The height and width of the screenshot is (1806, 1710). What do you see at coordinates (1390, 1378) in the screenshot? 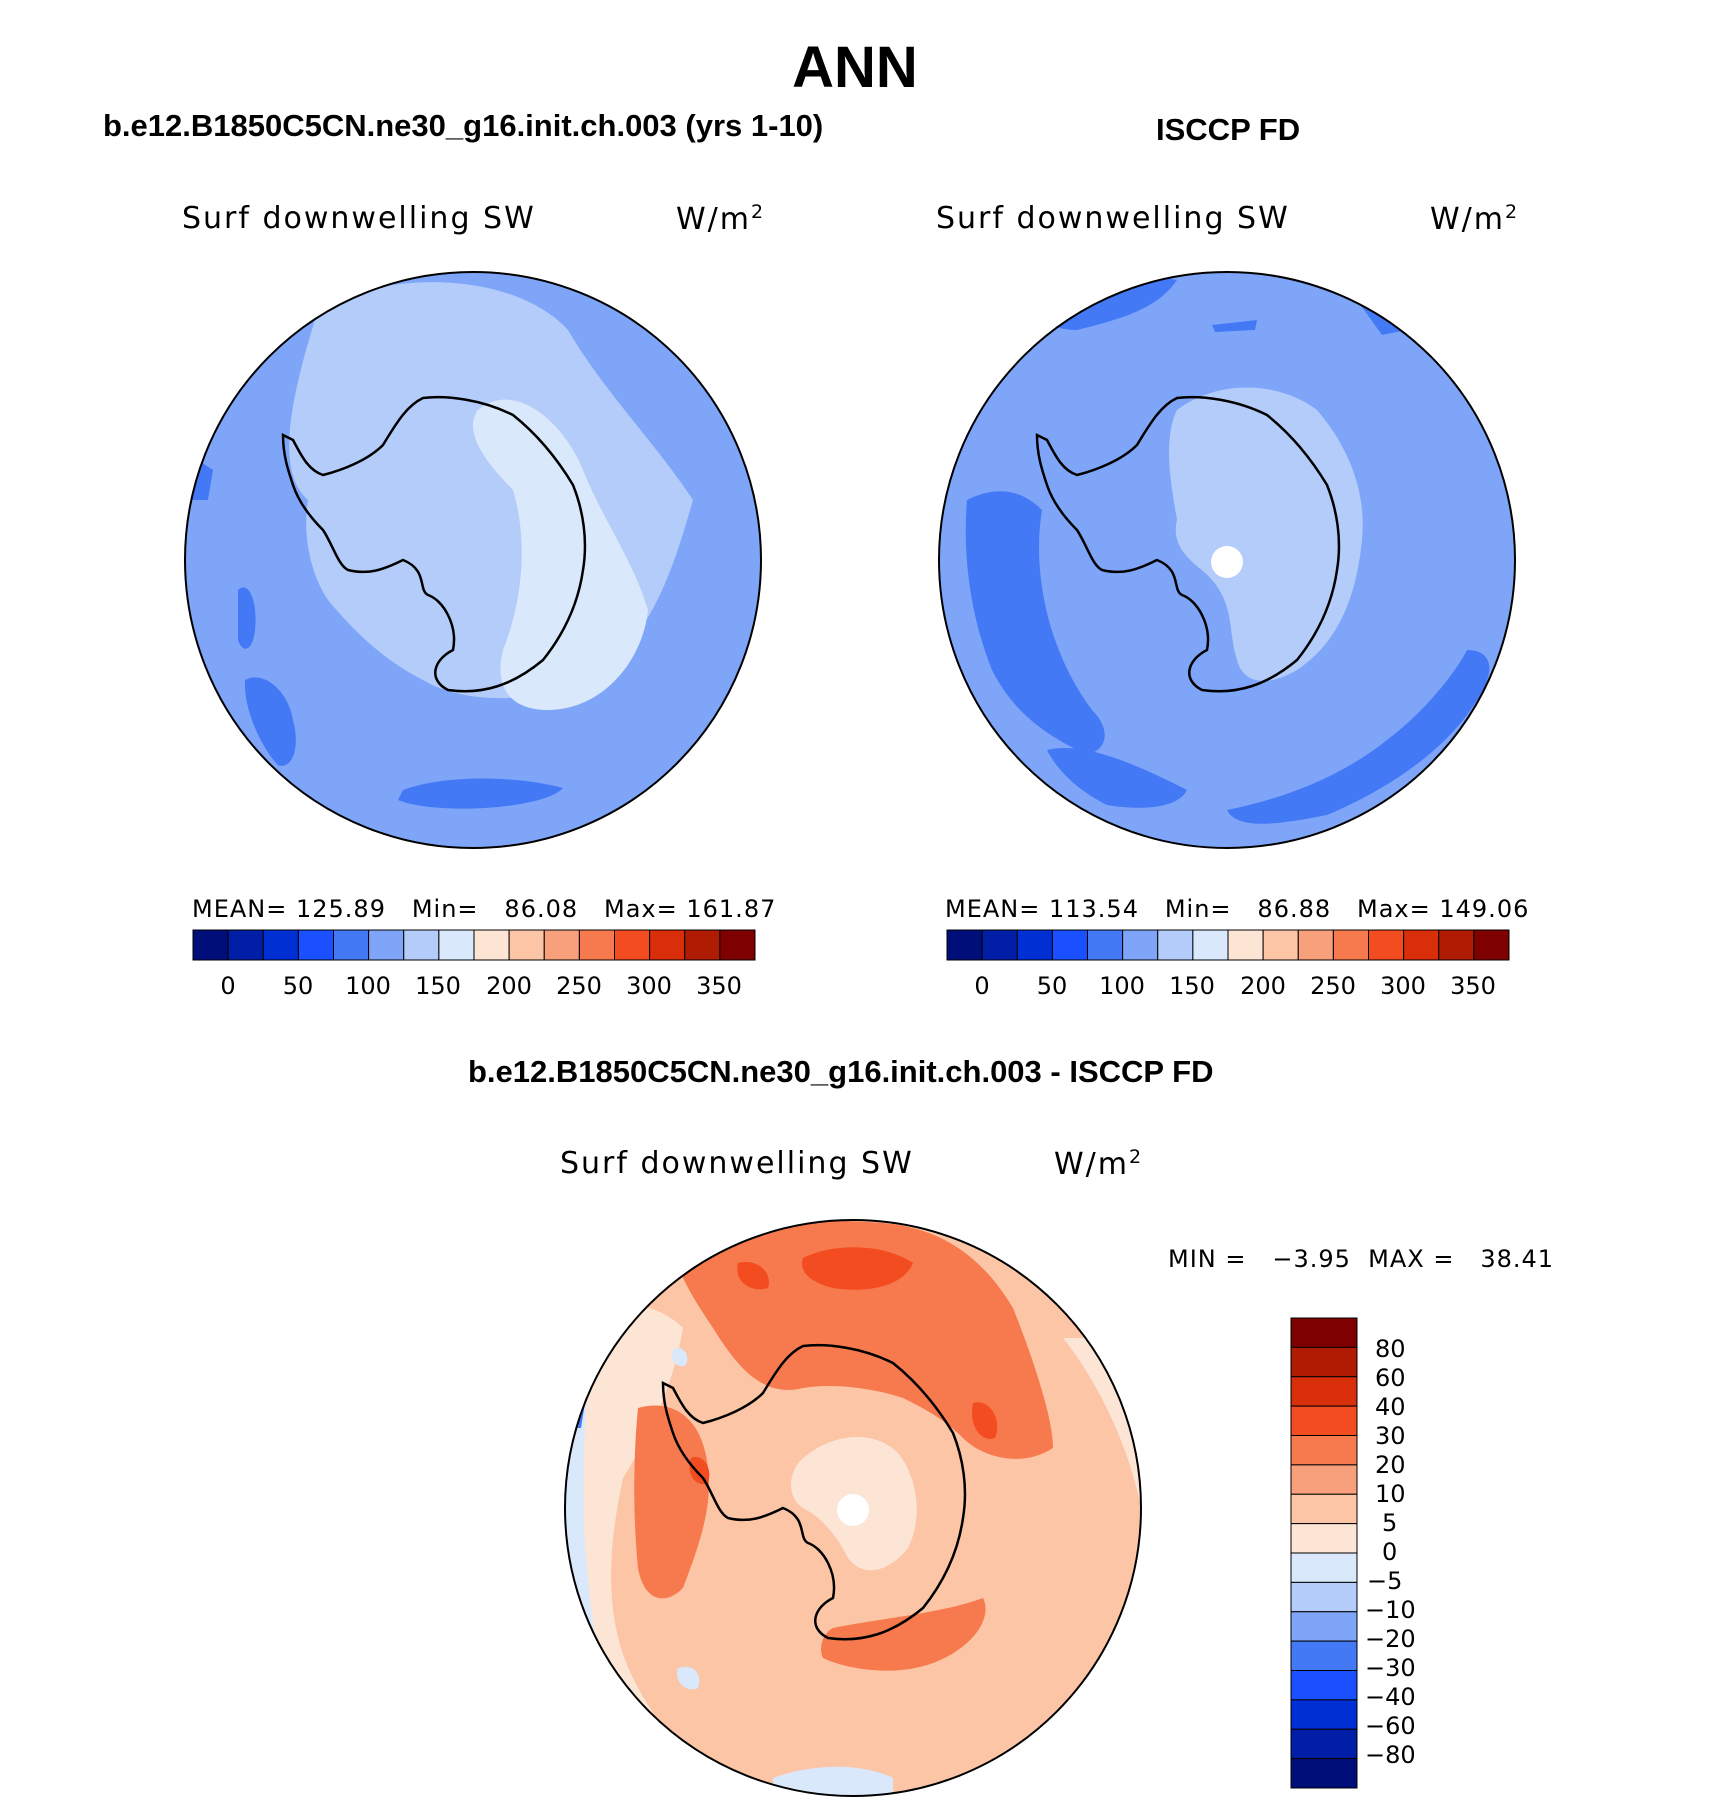
I see `panel3-tick: 60` at bounding box center [1390, 1378].